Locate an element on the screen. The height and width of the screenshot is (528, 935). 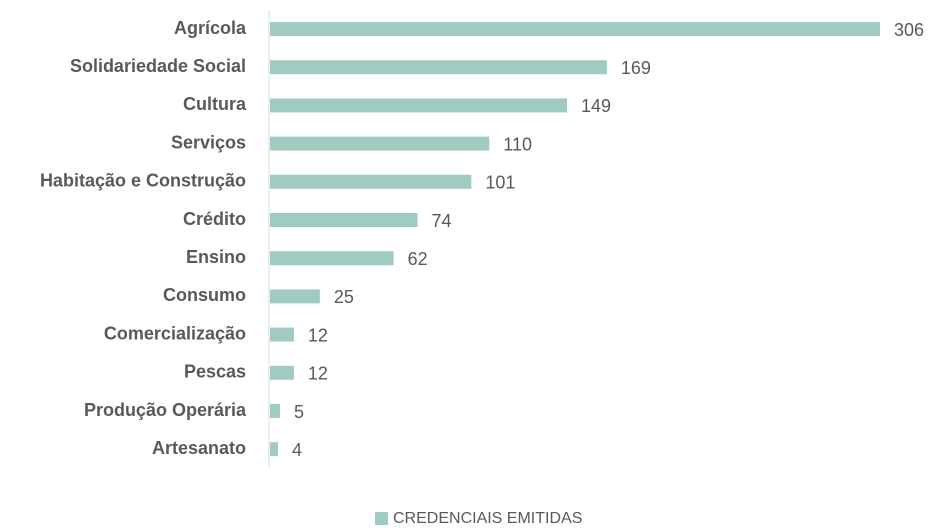
category-label: Cultura is located at coordinates (215, 104).